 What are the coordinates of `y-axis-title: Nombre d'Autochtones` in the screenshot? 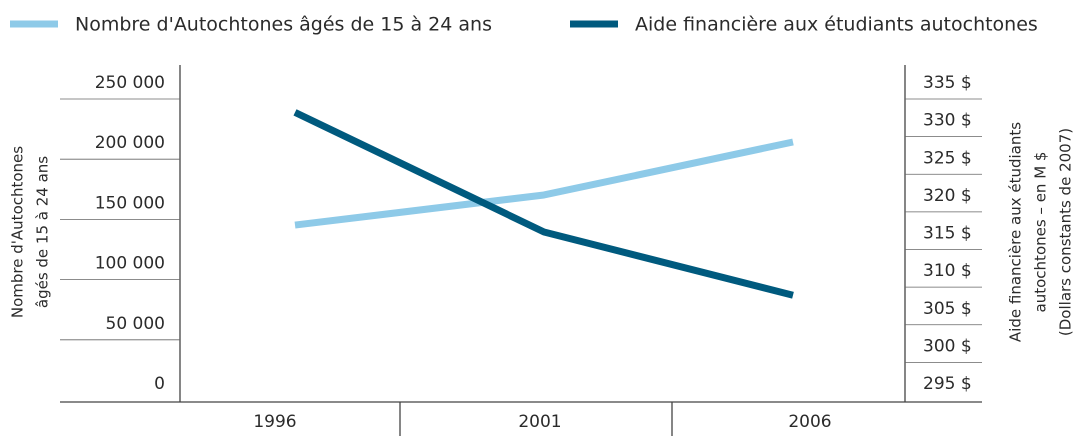 It's located at (18, 232).